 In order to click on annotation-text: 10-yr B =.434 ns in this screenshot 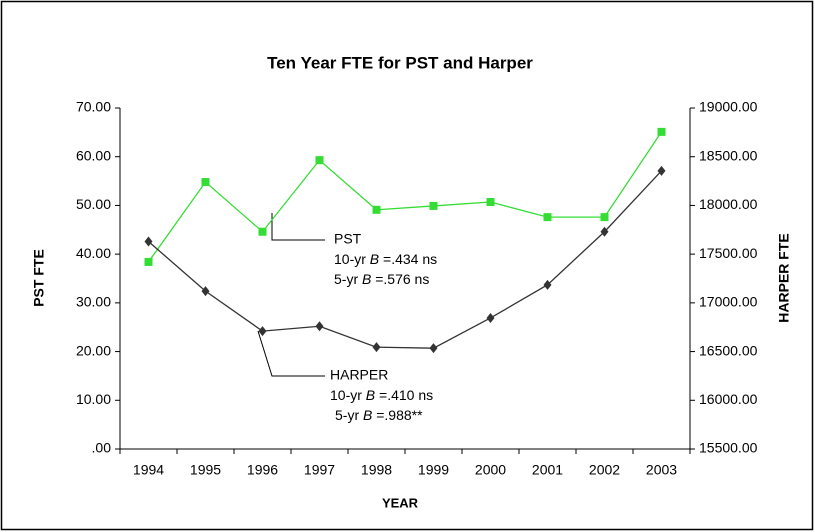, I will do `click(385, 259)`.